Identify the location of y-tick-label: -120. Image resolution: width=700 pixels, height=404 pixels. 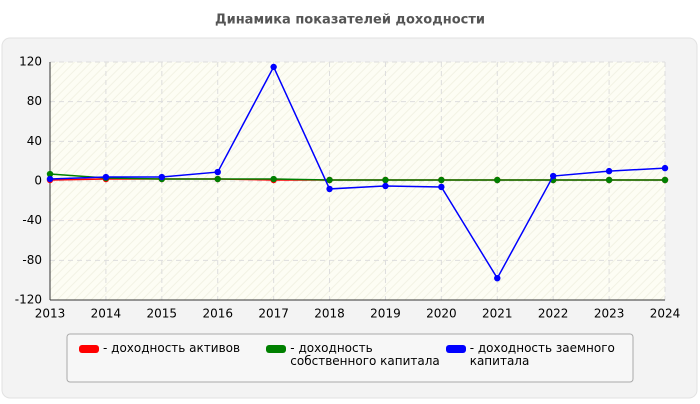
(28, 300).